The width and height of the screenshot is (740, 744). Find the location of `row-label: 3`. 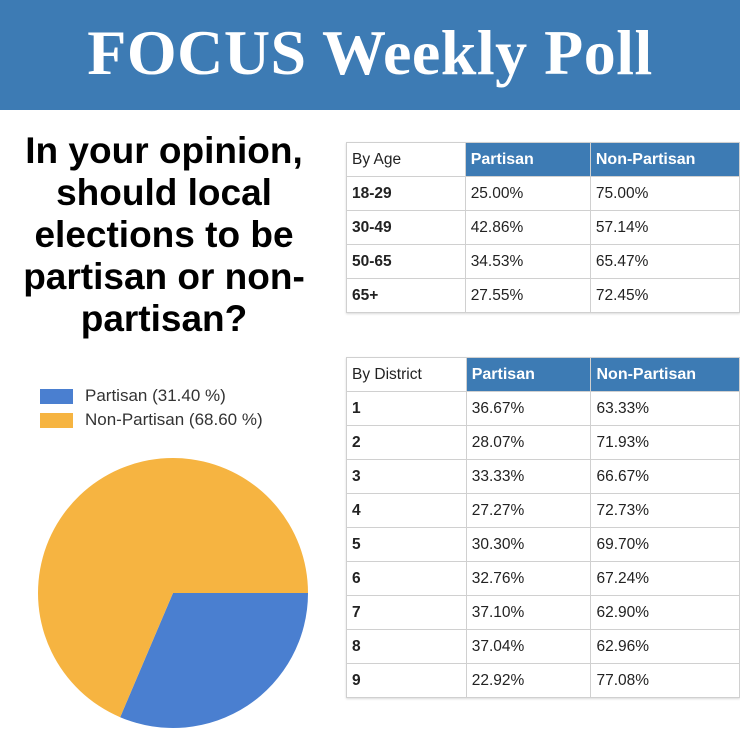

row-label: 3 is located at coordinates (406, 476).